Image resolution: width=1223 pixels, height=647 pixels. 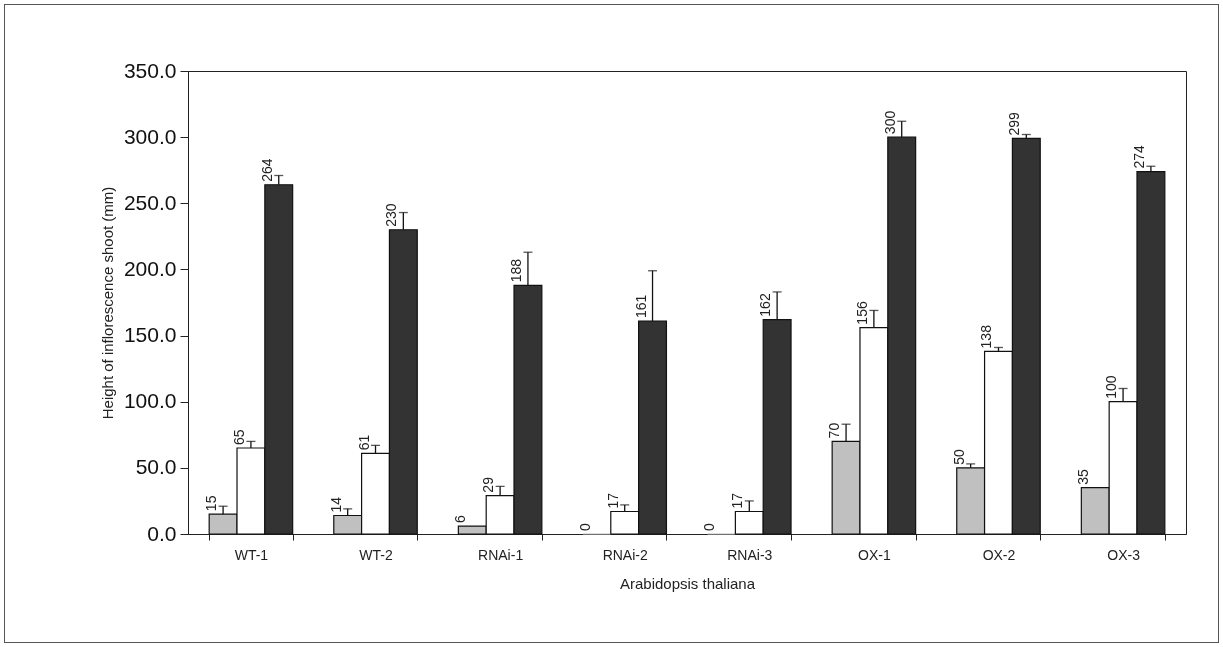 I want to click on x-tick-label: OX-3, so click(x=1124, y=554).